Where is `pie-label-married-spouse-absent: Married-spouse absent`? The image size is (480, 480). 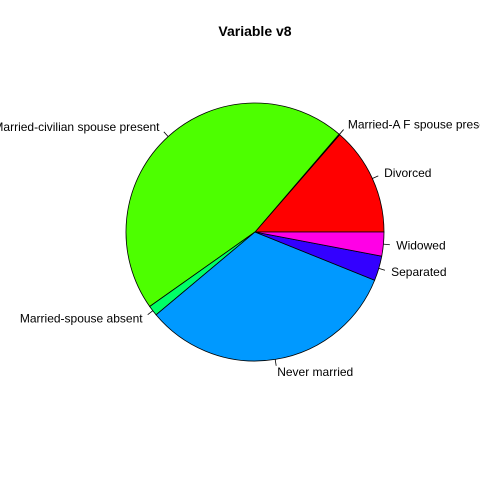
pie-label-married-spouse-absent: Married-spouse absent is located at coordinates (81, 319).